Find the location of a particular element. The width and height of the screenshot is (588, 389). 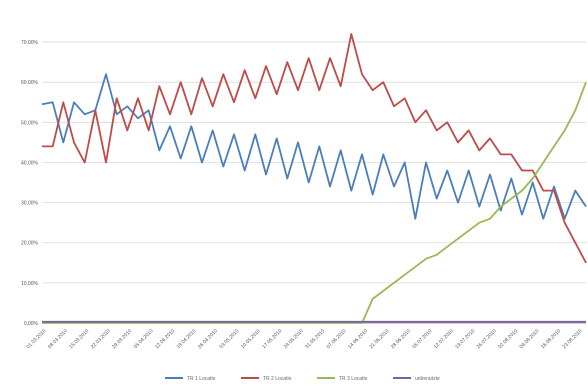

y-tick-label: 30,00% is located at coordinates (30, 204).